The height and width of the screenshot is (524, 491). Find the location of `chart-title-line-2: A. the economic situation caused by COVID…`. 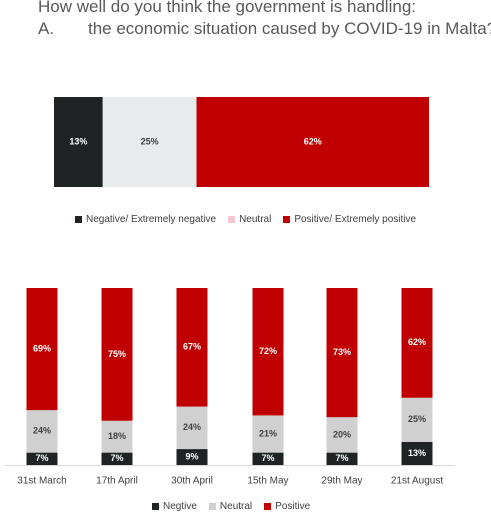

chart-title-line-2: A. the economic situation caused by COVID… is located at coordinates (264, 29).